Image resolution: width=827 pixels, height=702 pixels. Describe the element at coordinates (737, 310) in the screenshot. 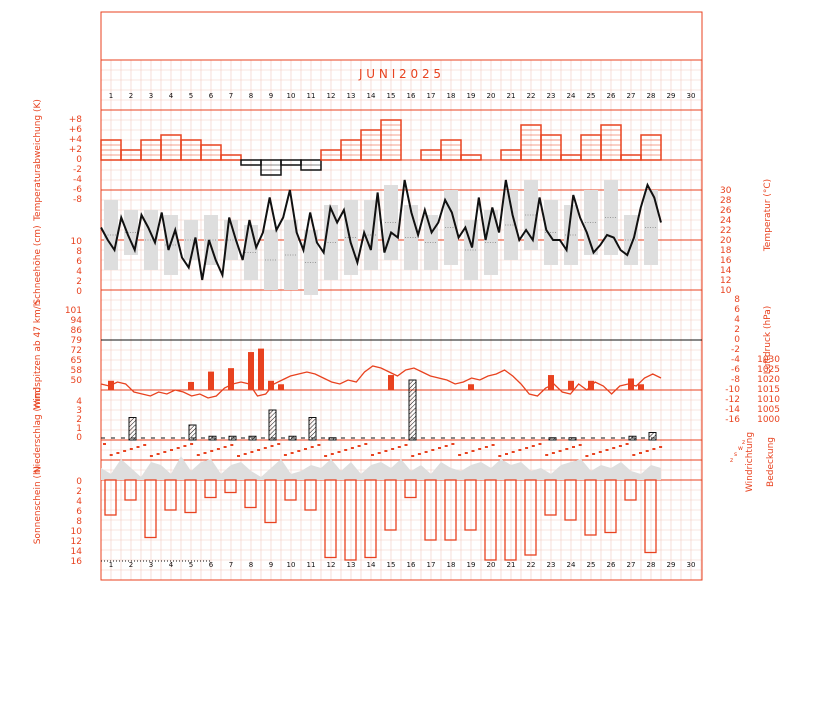

I see `pressure-secondary-tick: 6` at that location.